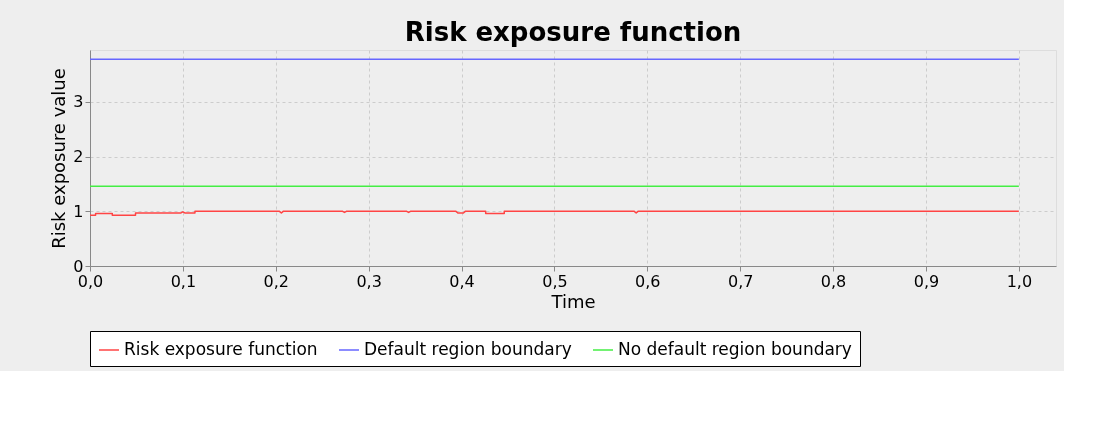  What do you see at coordinates (462, 281) in the screenshot?
I see `x-tick-label: 0,4` at bounding box center [462, 281].